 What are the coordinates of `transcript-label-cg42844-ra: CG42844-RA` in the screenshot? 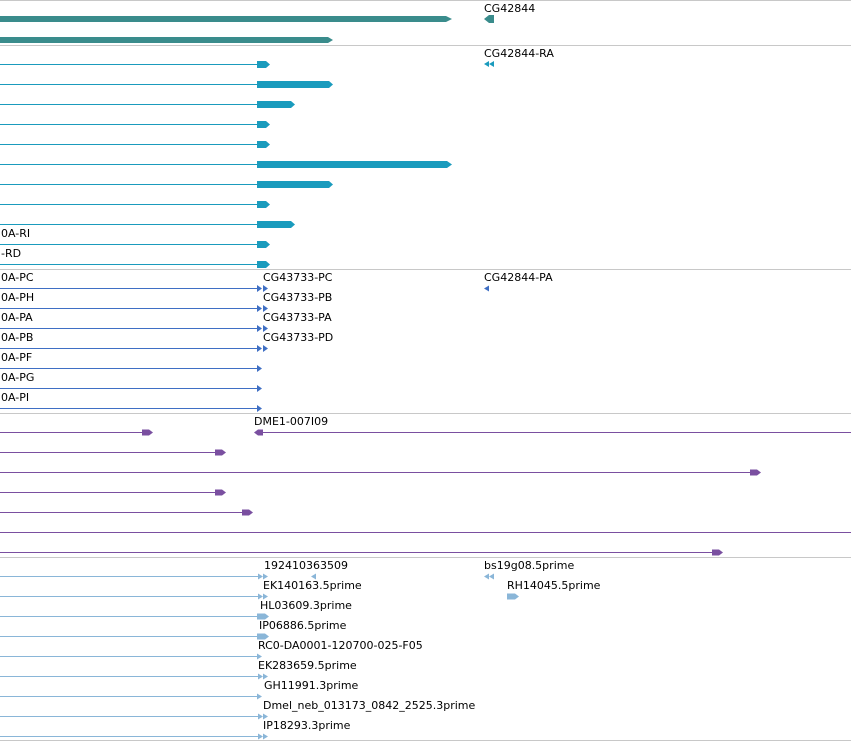 It's located at (519, 53).